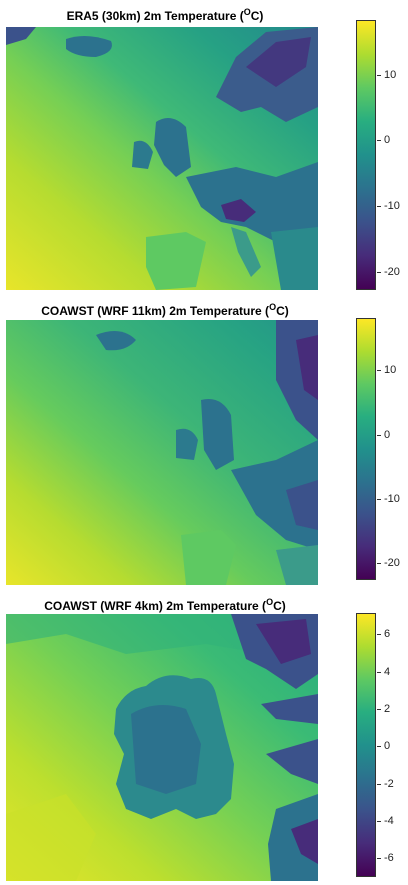 The height and width of the screenshot is (885, 408). What do you see at coordinates (387, 709) in the screenshot?
I see `colorbar-tick-label: 2` at bounding box center [387, 709].